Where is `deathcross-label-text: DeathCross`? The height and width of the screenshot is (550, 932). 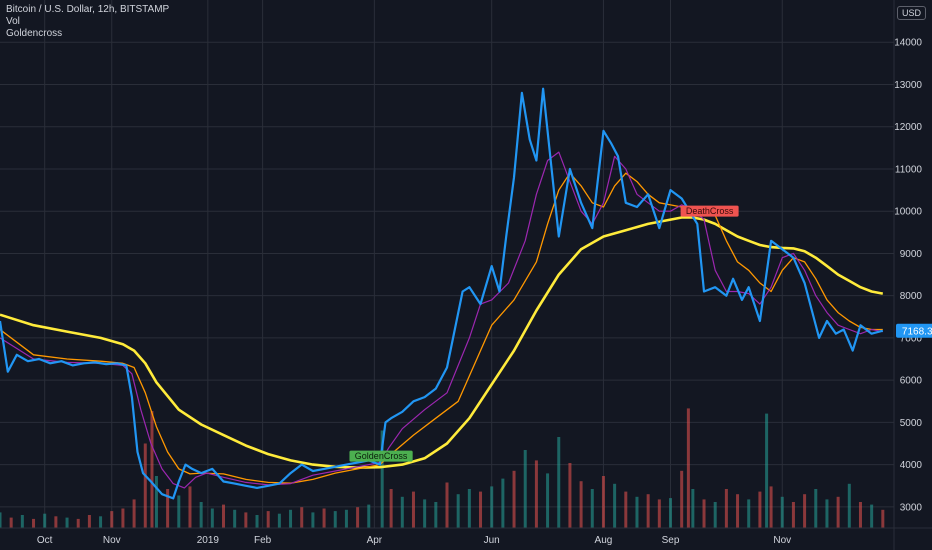 deathcross-label-text: DeathCross is located at coordinates (710, 211).